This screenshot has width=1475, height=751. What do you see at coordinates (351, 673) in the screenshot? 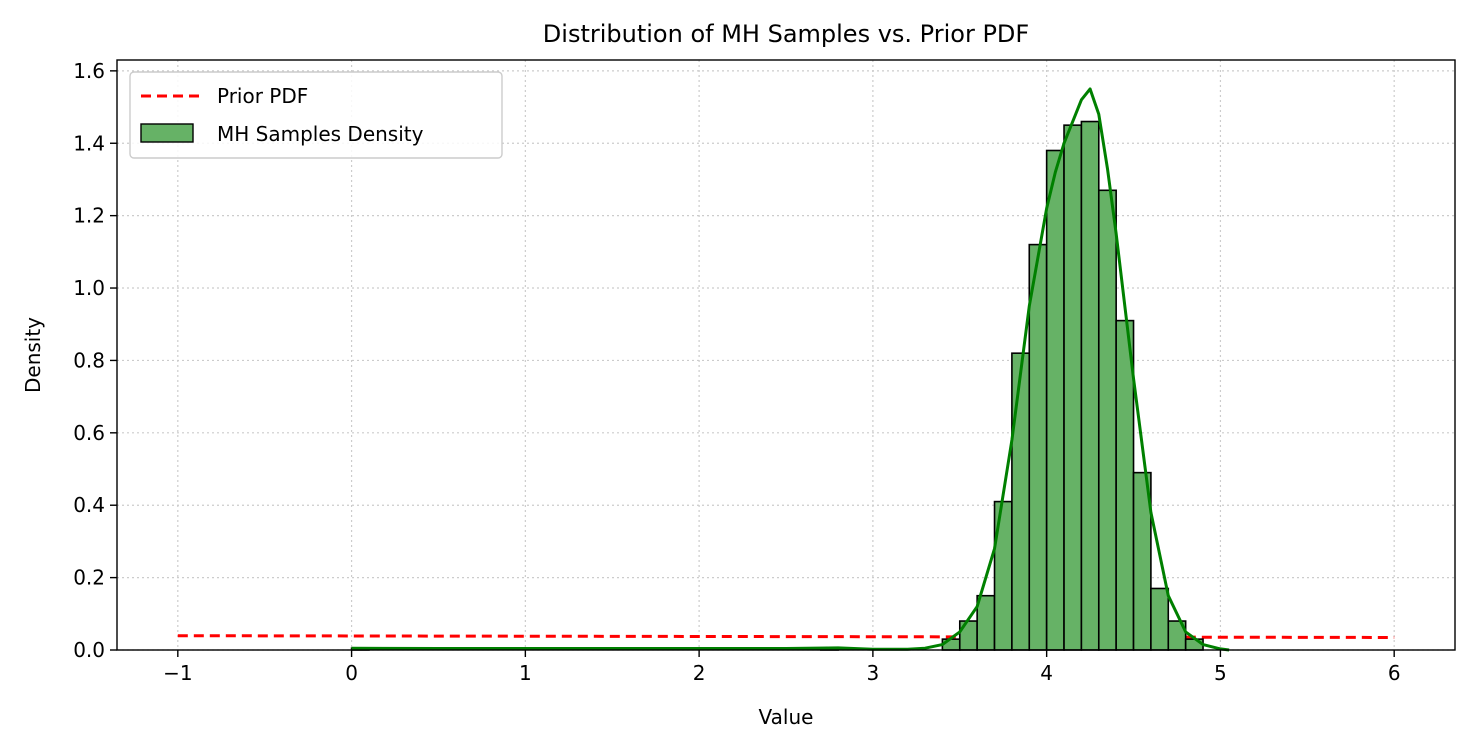
I see `x-tick-label: 0` at bounding box center [351, 673].